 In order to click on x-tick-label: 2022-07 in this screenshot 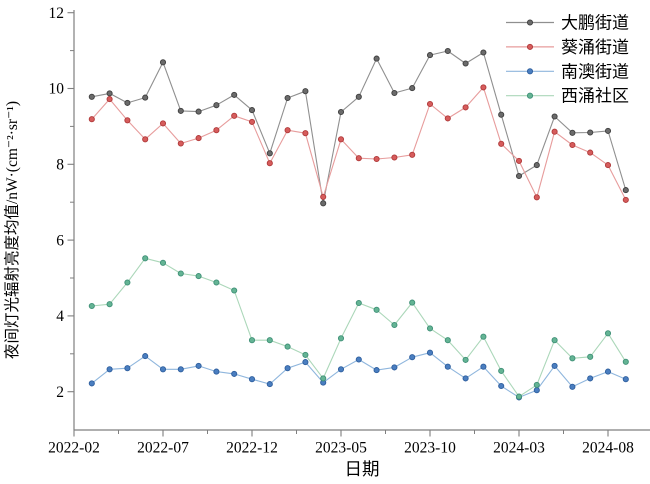, I will do `click(163, 448)`.